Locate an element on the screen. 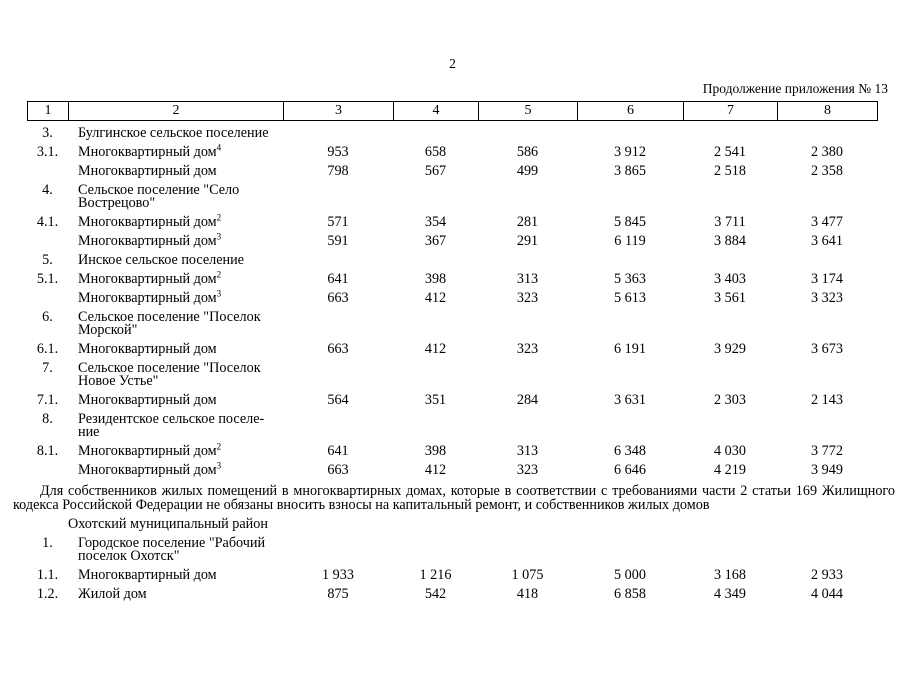 The height and width of the screenshot is (696, 905). value-cell: 3 561 is located at coordinates (730, 298).